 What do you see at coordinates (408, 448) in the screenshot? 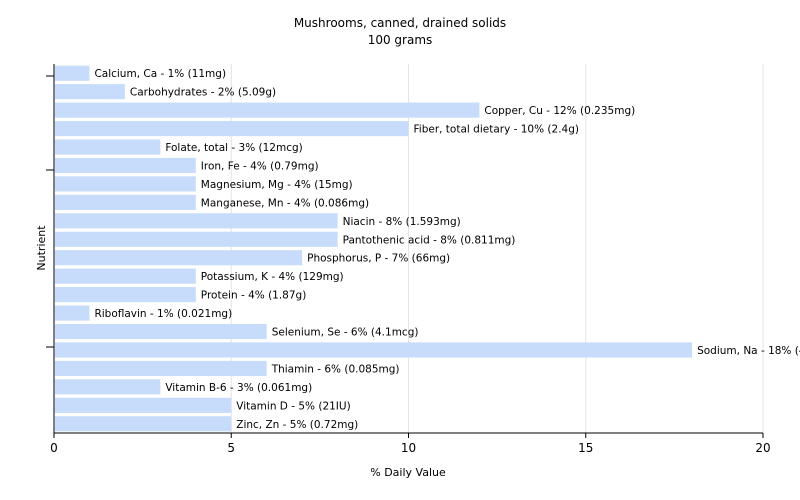
I see `x-tick-label: 10` at bounding box center [408, 448].